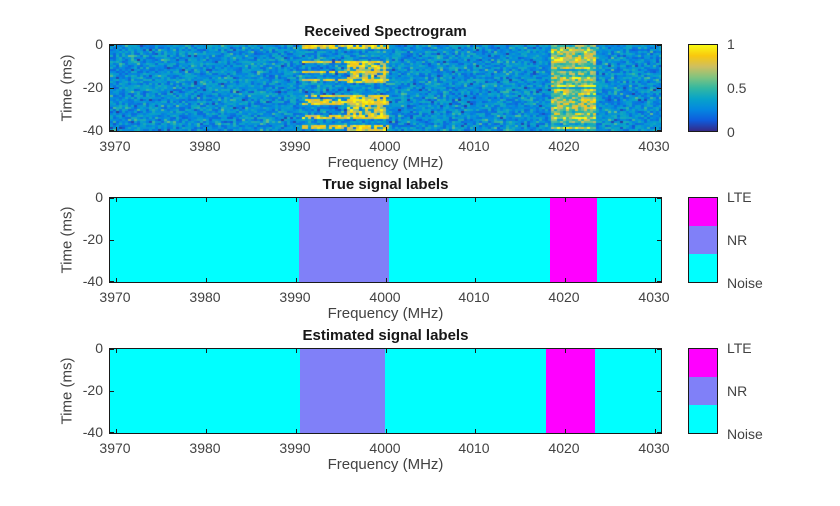  I want to click on estimated-labels-plot-area, so click(385, 391).